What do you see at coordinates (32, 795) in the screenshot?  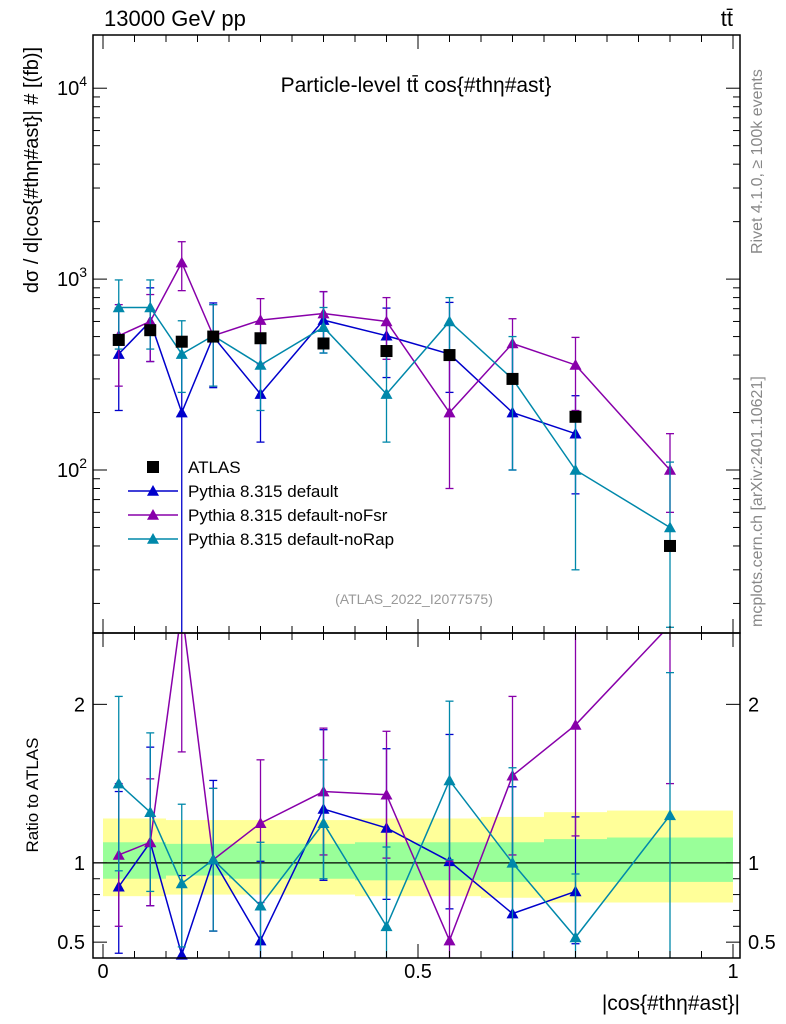 I see `ratio-y-axis-label: Ratio to ATLAS` at bounding box center [32, 795].